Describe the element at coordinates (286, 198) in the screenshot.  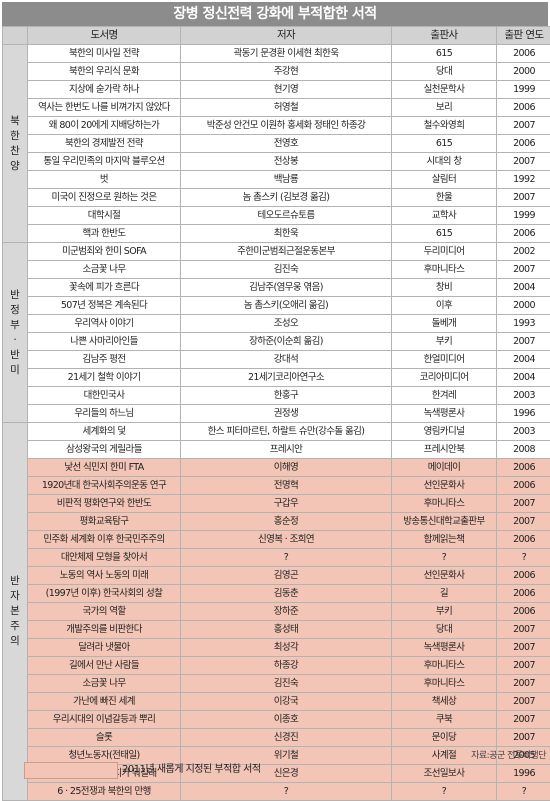
I see `cell-author: 놈 촘스키 (김보경 옮김)` at that location.